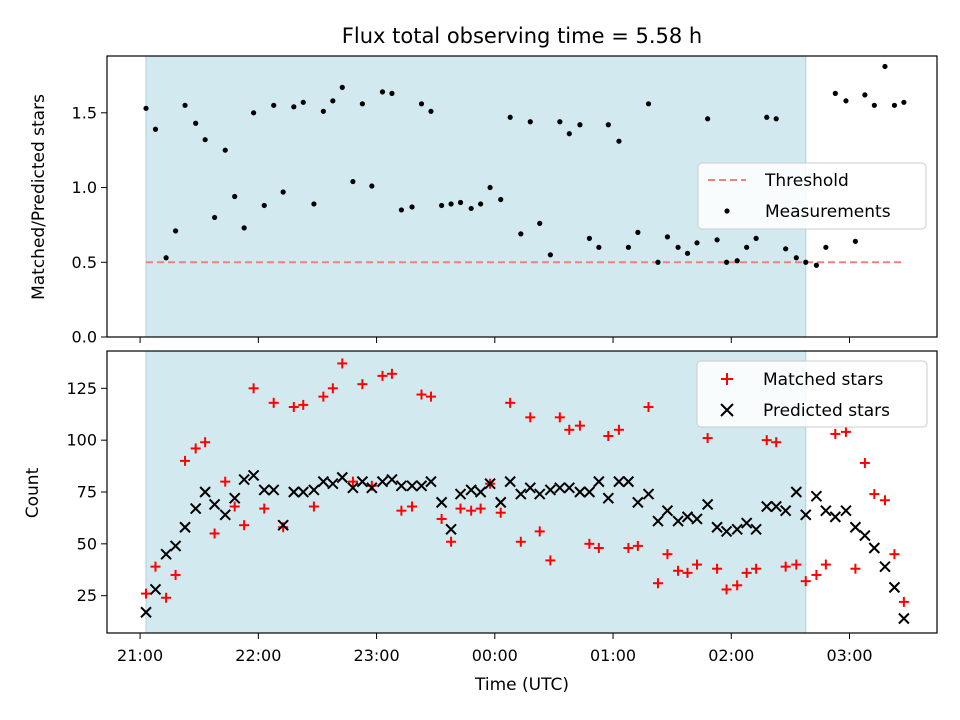 The image size is (960, 720). Describe the element at coordinates (521, 685) in the screenshot. I see `x-axis-label: Time (UTC)` at that location.